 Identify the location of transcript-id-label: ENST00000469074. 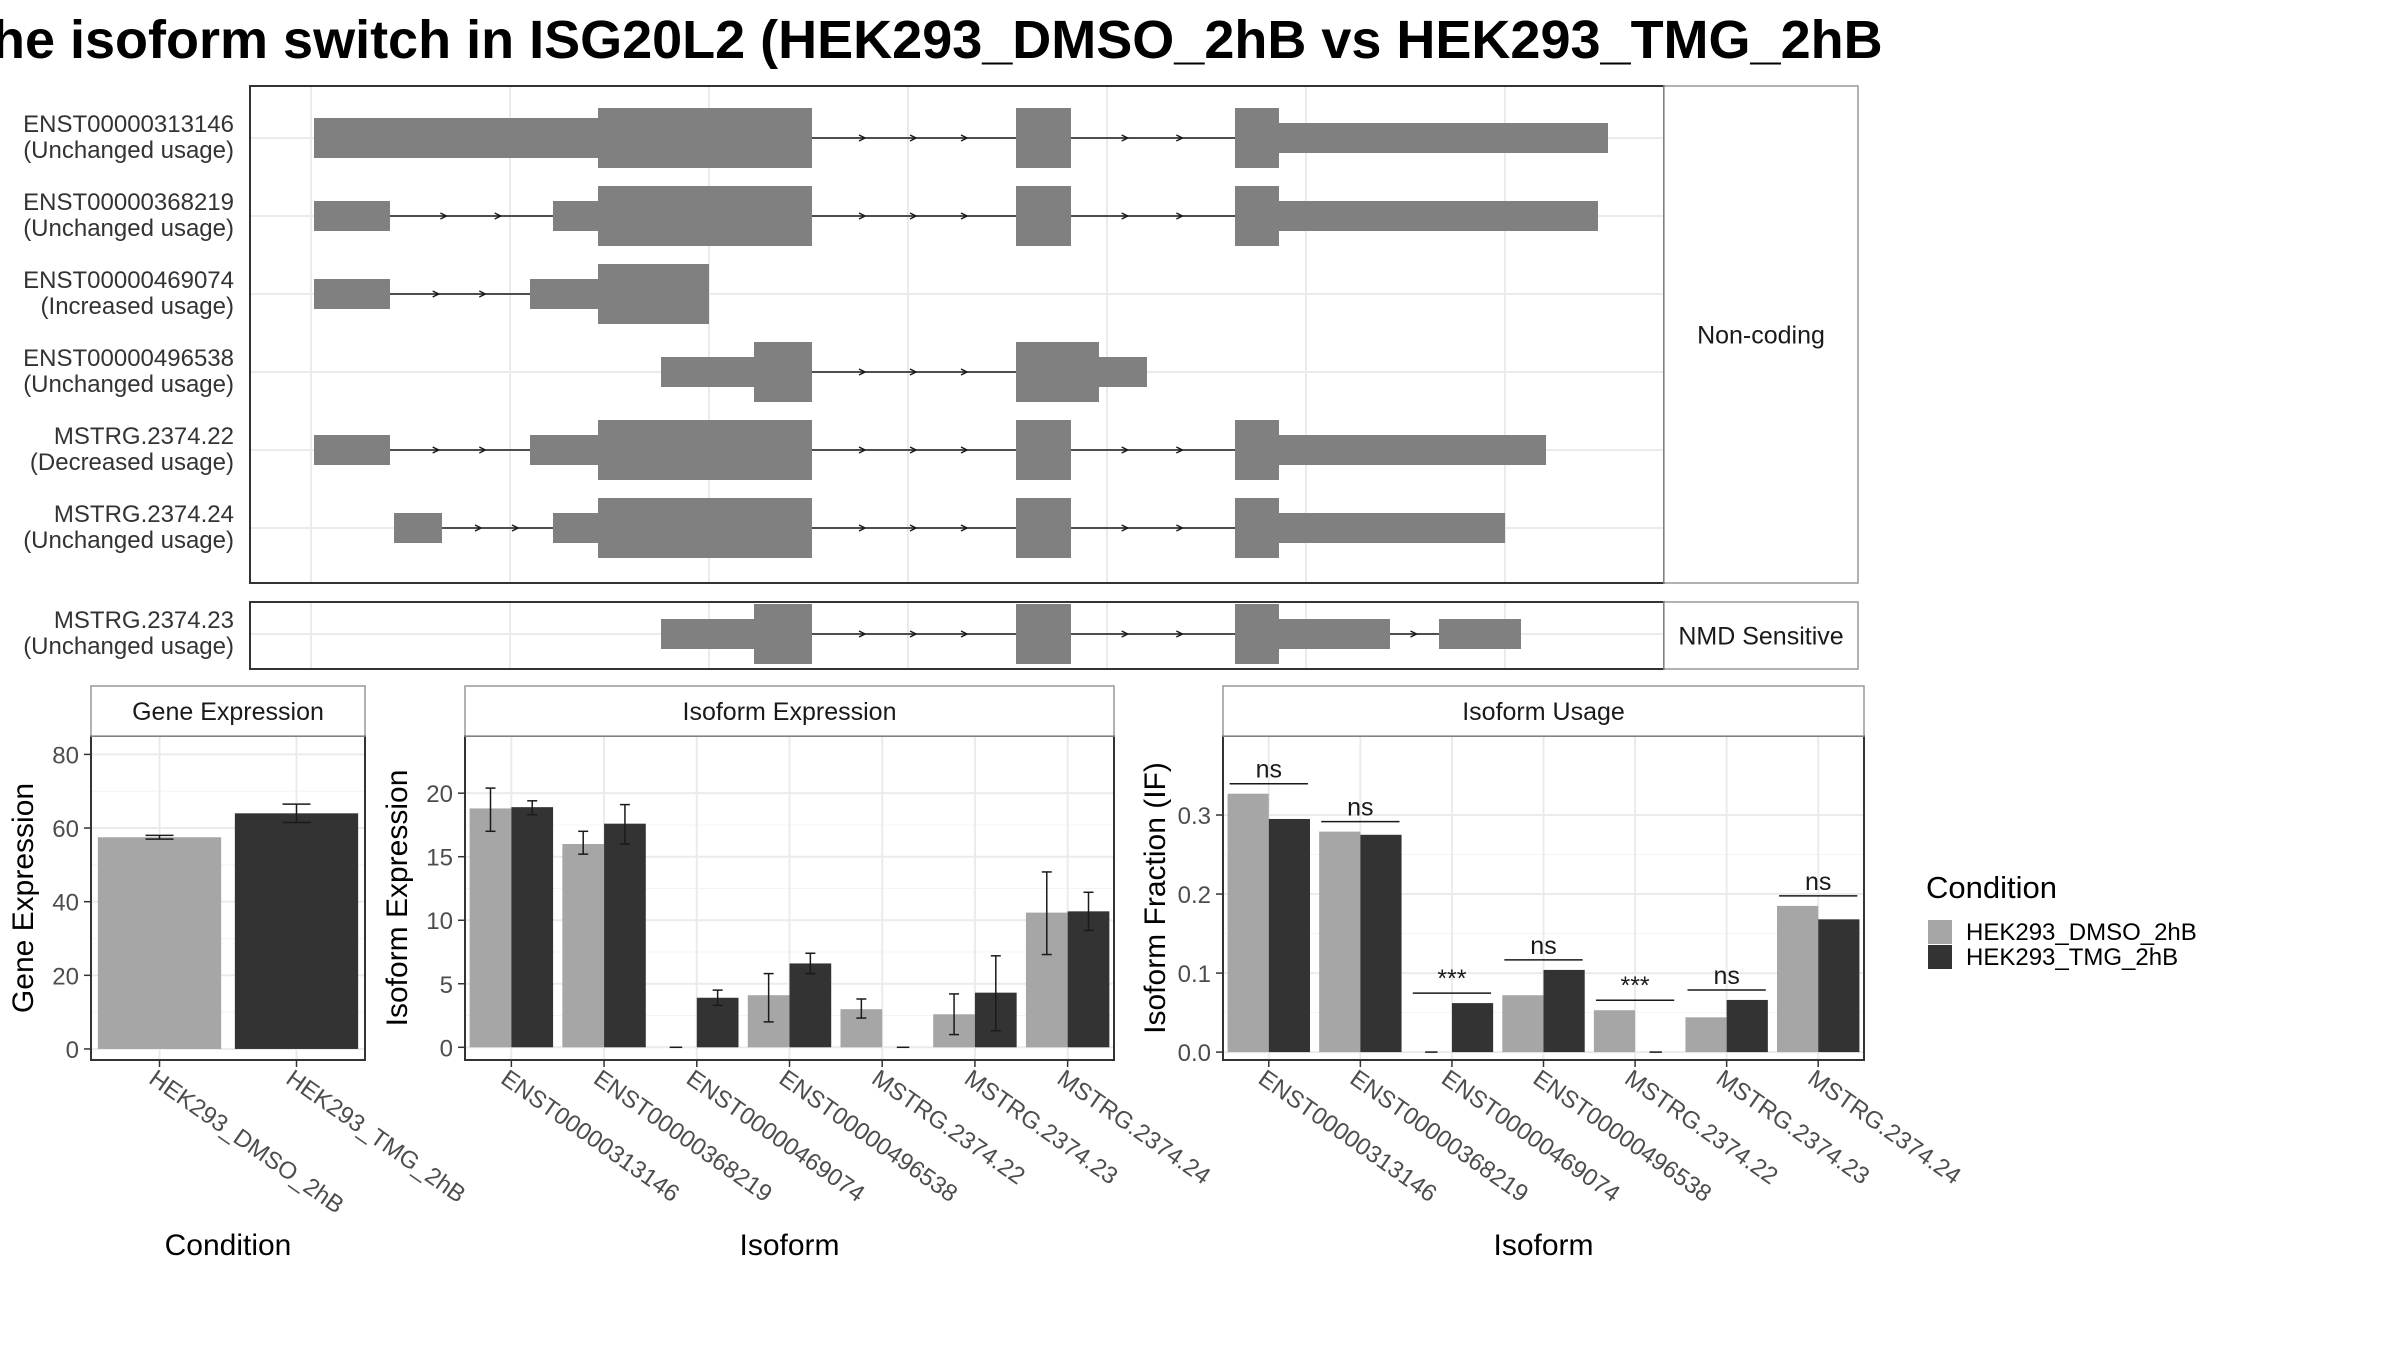
(128, 280).